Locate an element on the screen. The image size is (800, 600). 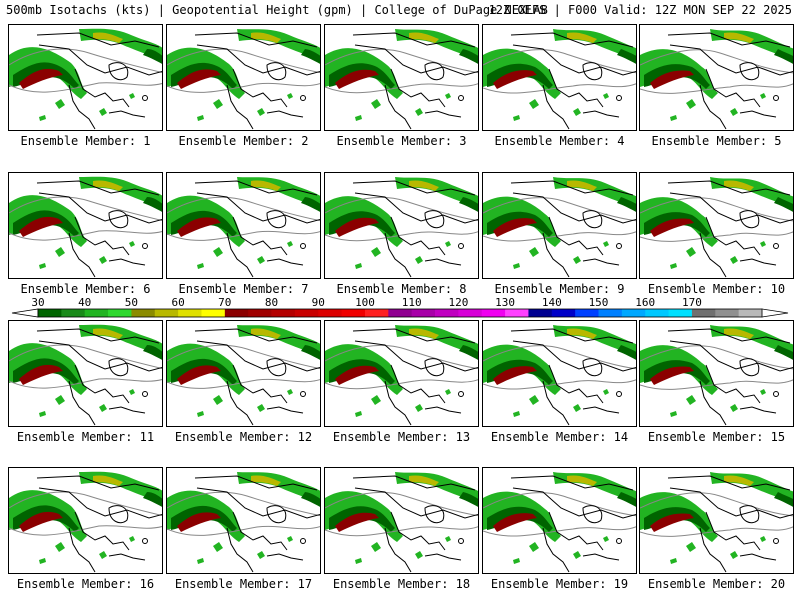
ensemble-member-label: Ensemble Member: 19 is located at coordinates (559, 584).